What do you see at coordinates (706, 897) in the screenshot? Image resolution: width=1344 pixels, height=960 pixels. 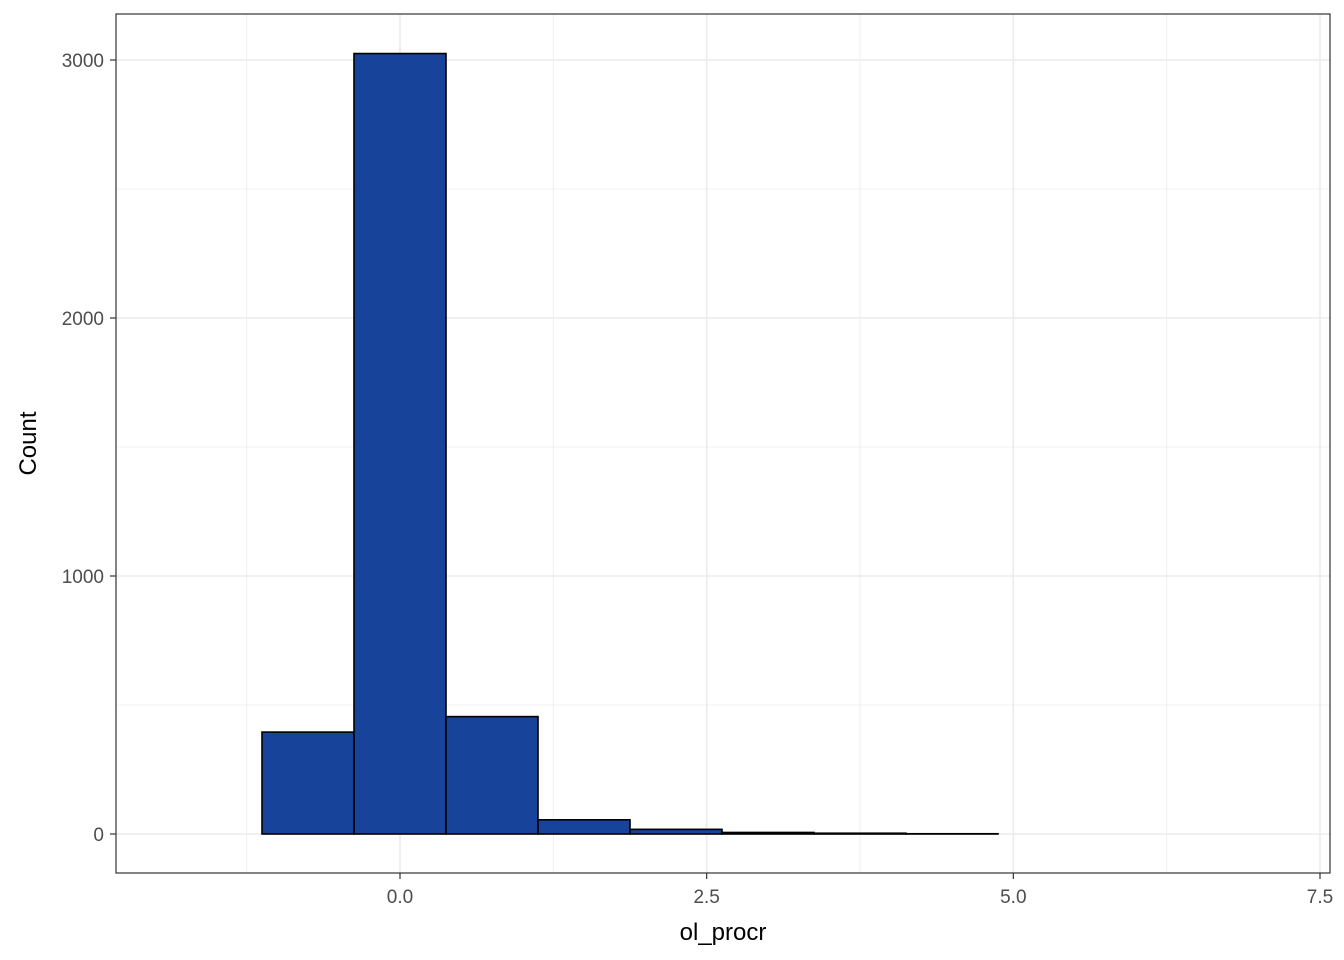 I see `x-tick-label: 2.5` at bounding box center [706, 897].